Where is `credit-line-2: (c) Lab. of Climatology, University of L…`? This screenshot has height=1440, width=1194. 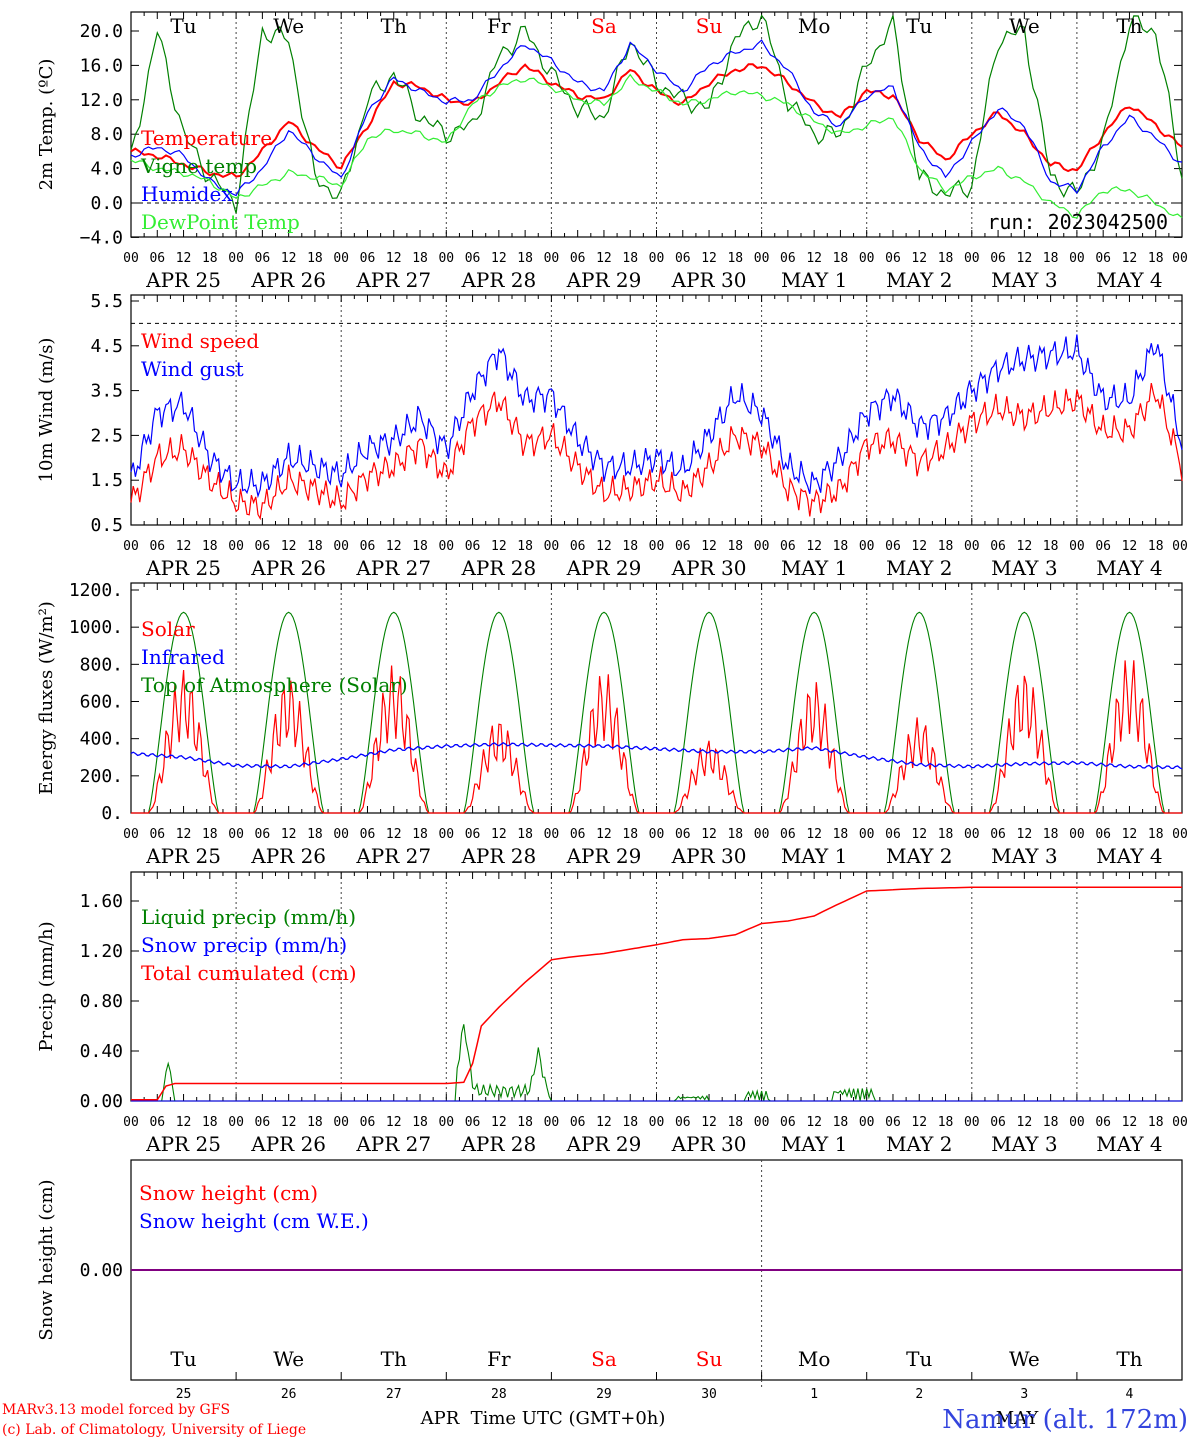
credit-line-2: (c) Lab. of Climatology, University of L… is located at coordinates (154, 1430).